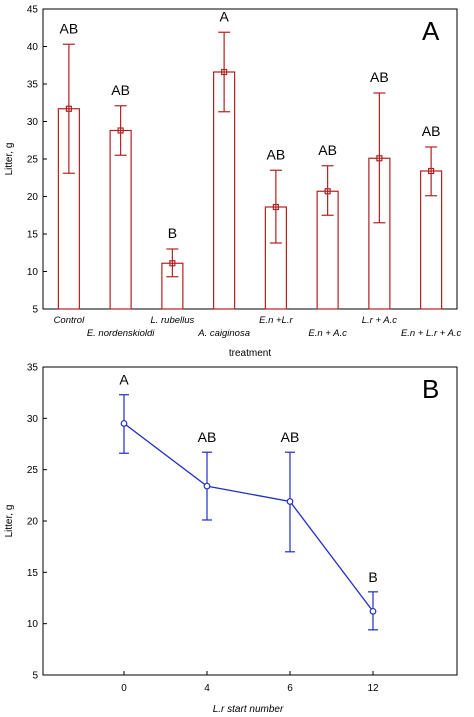 Image resolution: width=474 pixels, height=717 pixels. What do you see at coordinates (276, 320) in the screenshot?
I see `panel-a-category-label: E.n +L.r` at bounding box center [276, 320].